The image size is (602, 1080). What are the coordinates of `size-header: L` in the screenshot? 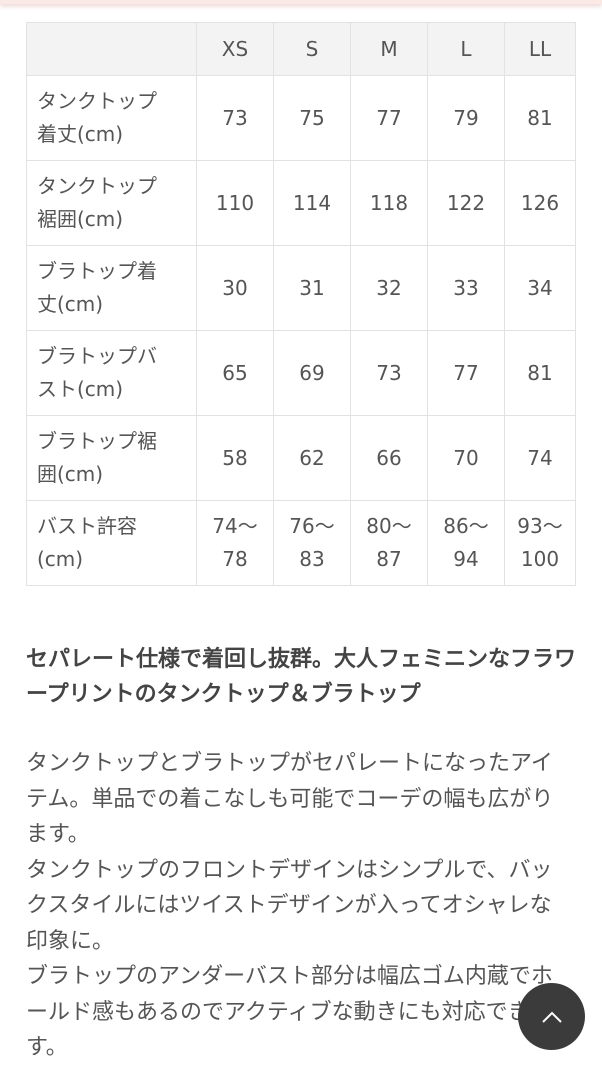 It's located at (466, 49).